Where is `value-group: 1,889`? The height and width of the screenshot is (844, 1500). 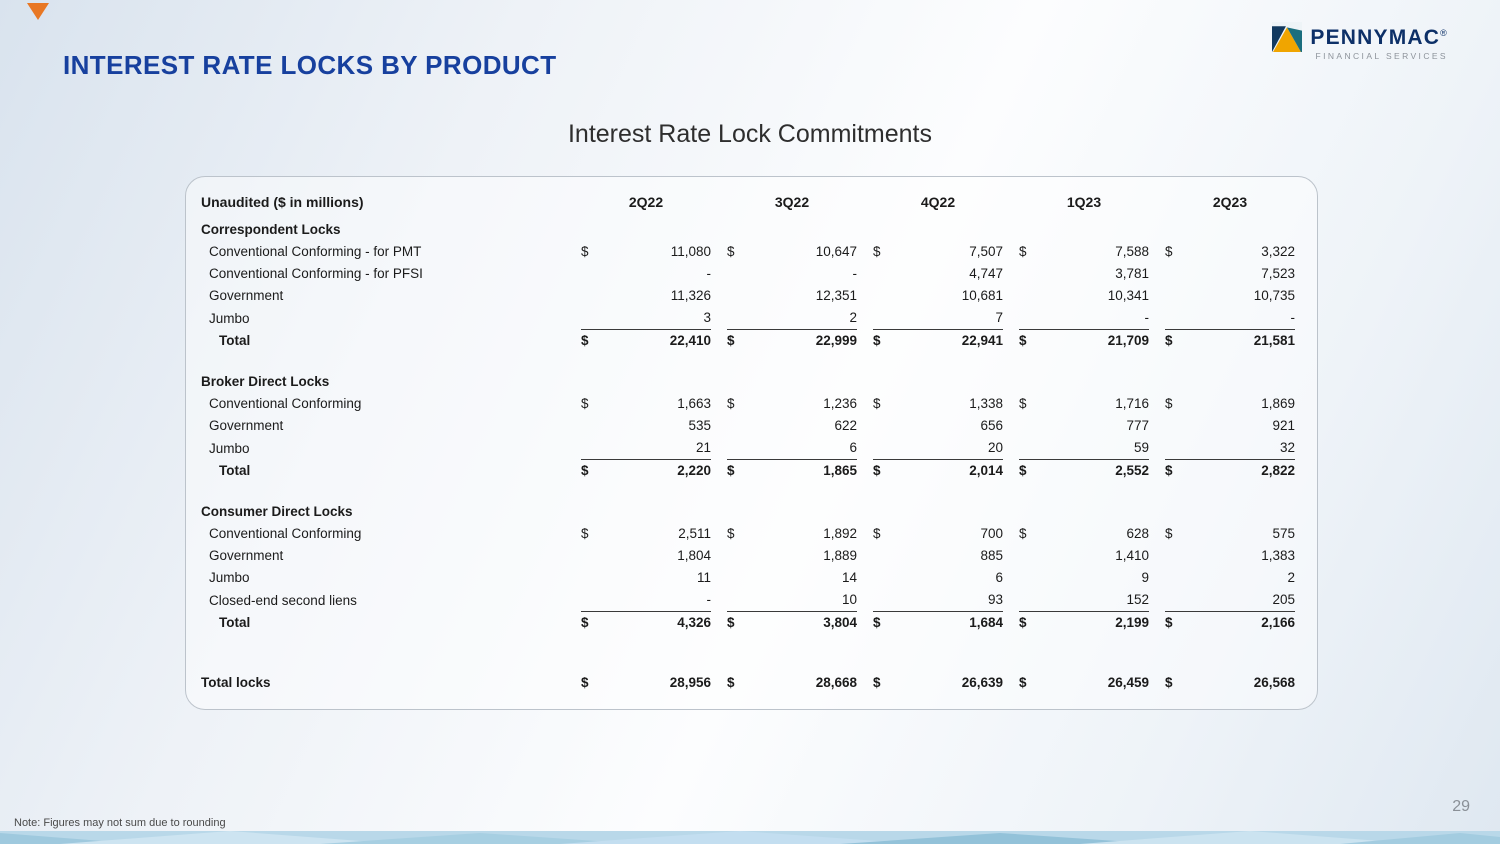 value-group: 1,889 is located at coordinates (792, 556).